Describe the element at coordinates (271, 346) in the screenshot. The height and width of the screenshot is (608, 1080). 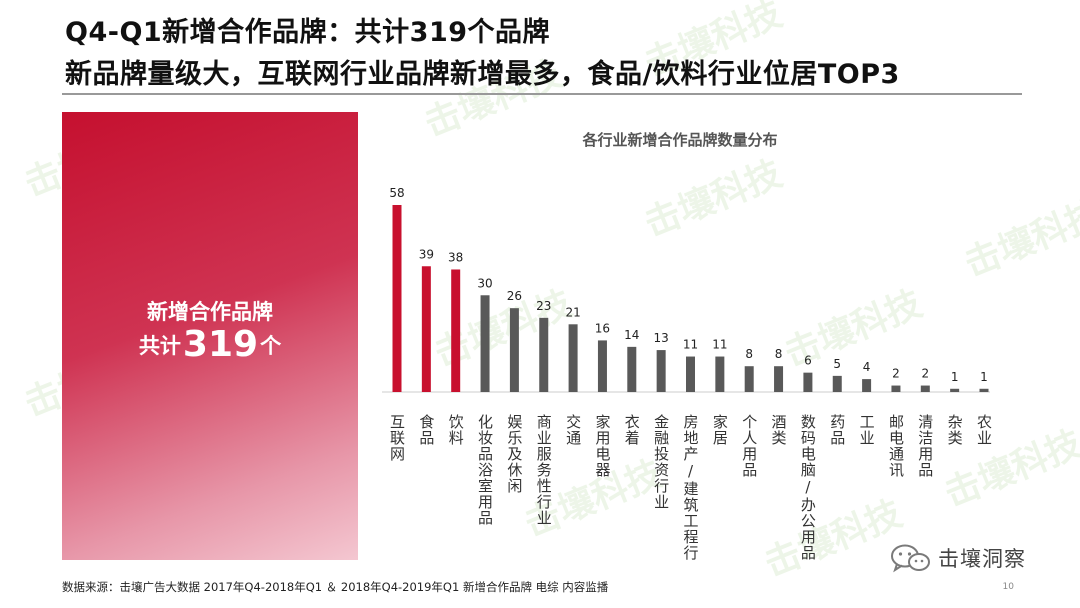
I see `summary-total-suffix: 个` at that location.